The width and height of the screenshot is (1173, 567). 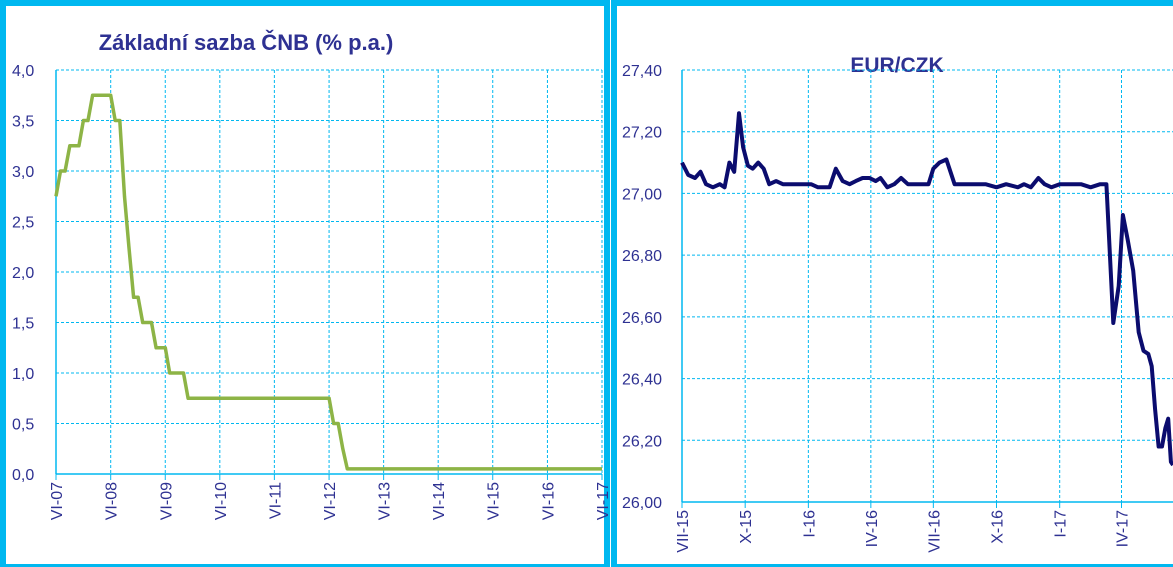 What do you see at coordinates (642, 380) in the screenshot?
I see `right-chart-y-tick-label: 26,40` at bounding box center [642, 380].